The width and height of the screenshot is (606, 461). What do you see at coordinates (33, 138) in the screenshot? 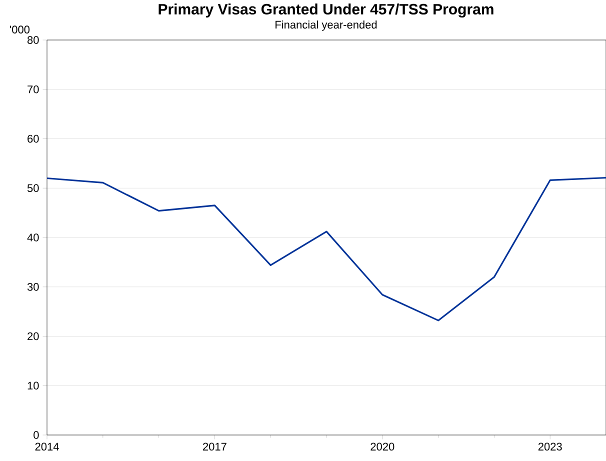
I see `y-tick-label: 60` at bounding box center [33, 138].